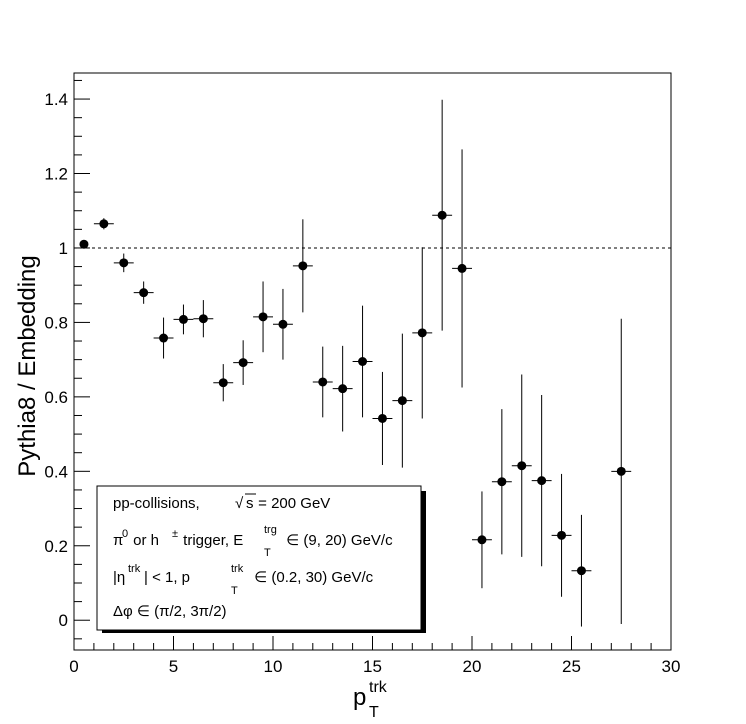  What do you see at coordinates (250, 503) in the screenshot?
I see `legend-line-1-s: s` at bounding box center [250, 503].